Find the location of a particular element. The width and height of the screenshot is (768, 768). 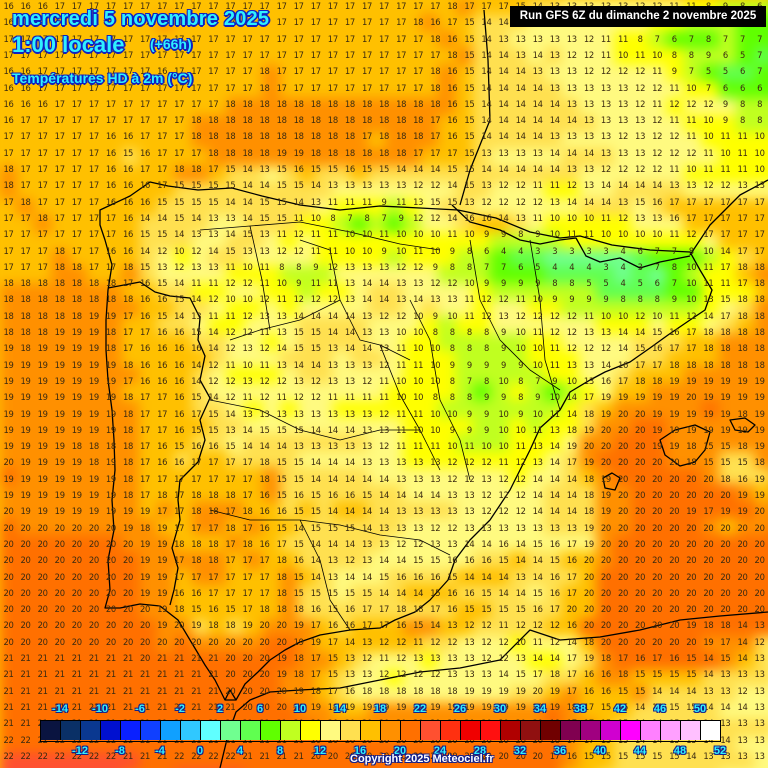

legend-tick-bottom: -8 is located at coordinates (120, 751).